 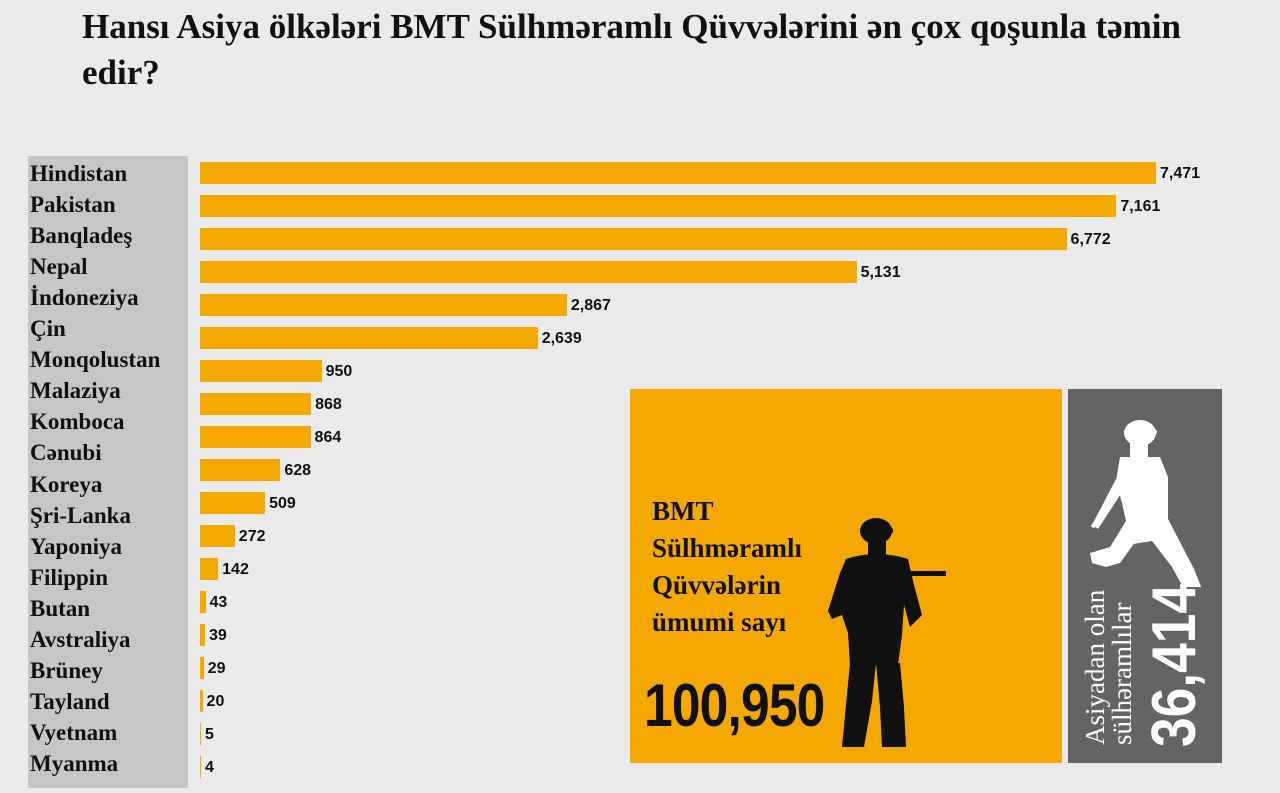 I want to click on category-label: Avstraliya, so click(x=80, y=639).